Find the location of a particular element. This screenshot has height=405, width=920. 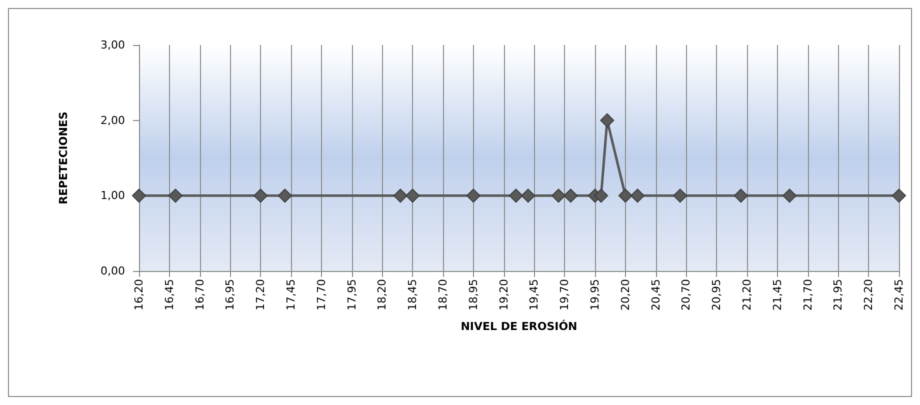

x-tick-label: 16,95 is located at coordinates (230, 294).